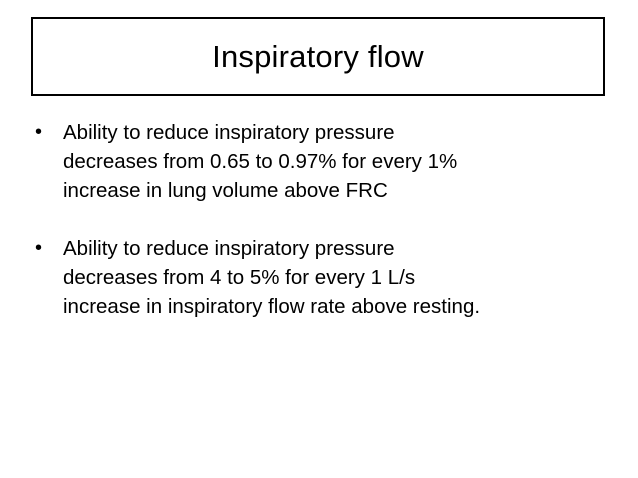 This screenshot has width=638, height=478. I want to click on bullet-line: decreases from 4 to 5% for every 1 L/s, so click(239, 277).